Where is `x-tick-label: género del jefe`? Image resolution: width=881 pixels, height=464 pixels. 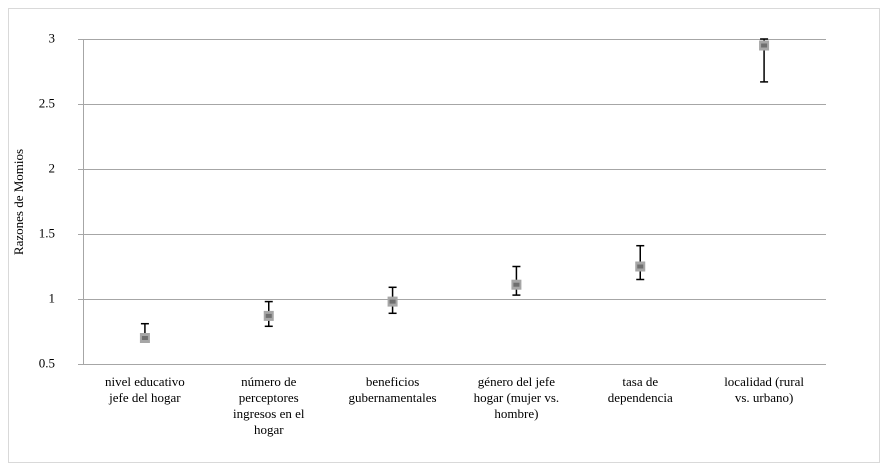
x-tick-label: género del jefe is located at coordinates (516, 381).